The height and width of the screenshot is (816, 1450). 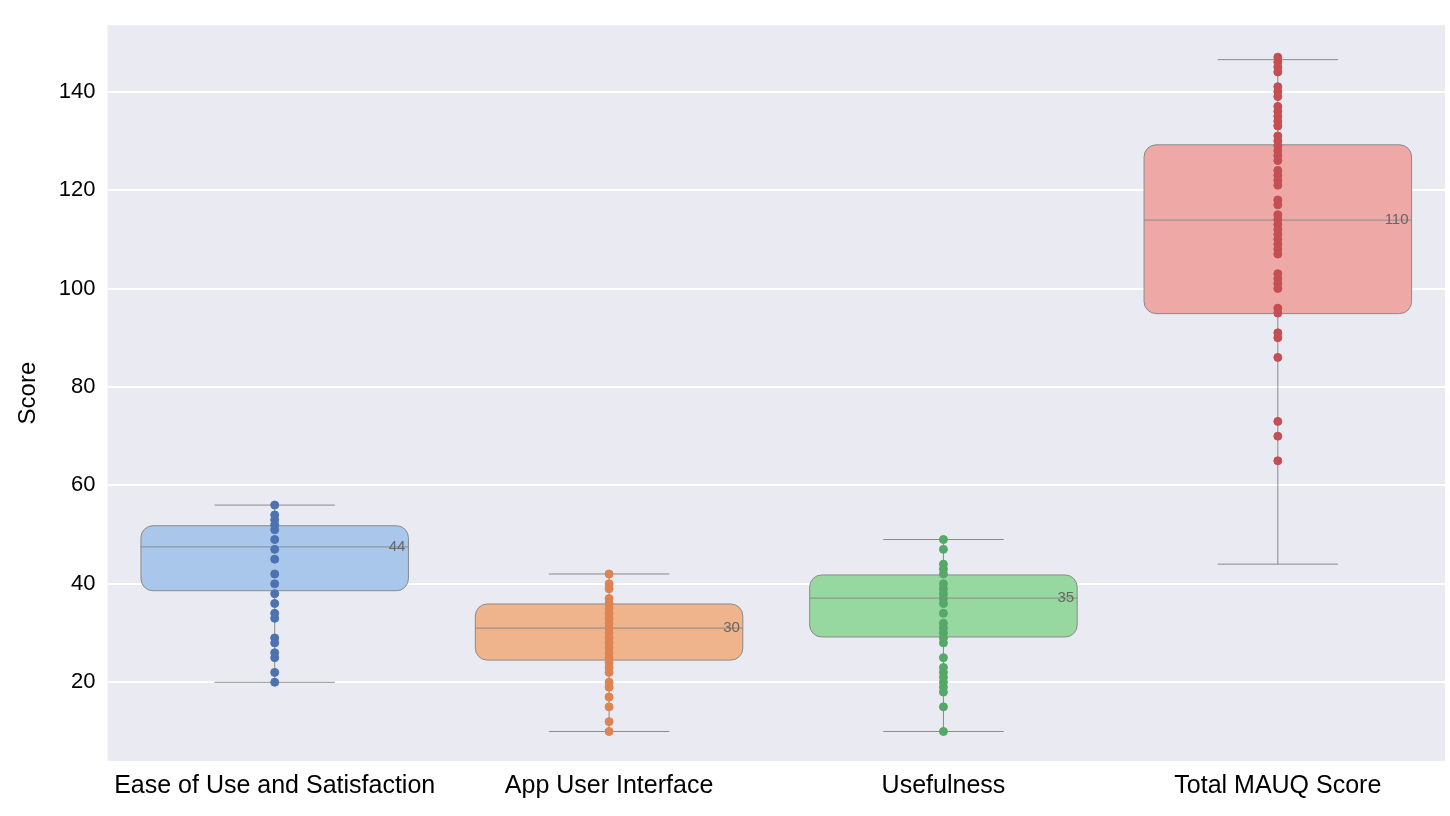 What do you see at coordinates (77, 189) in the screenshot?
I see `y-tick-label: 120` at bounding box center [77, 189].